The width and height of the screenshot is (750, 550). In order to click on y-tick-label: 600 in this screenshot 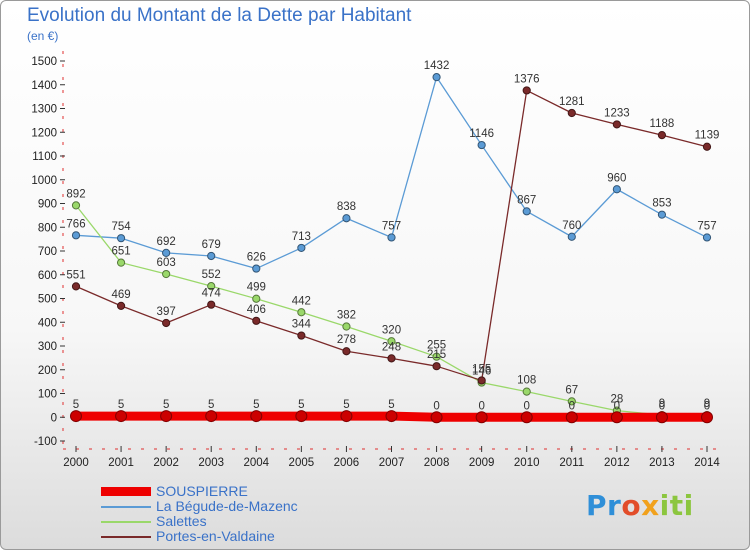, I will do `click(47, 276)`.